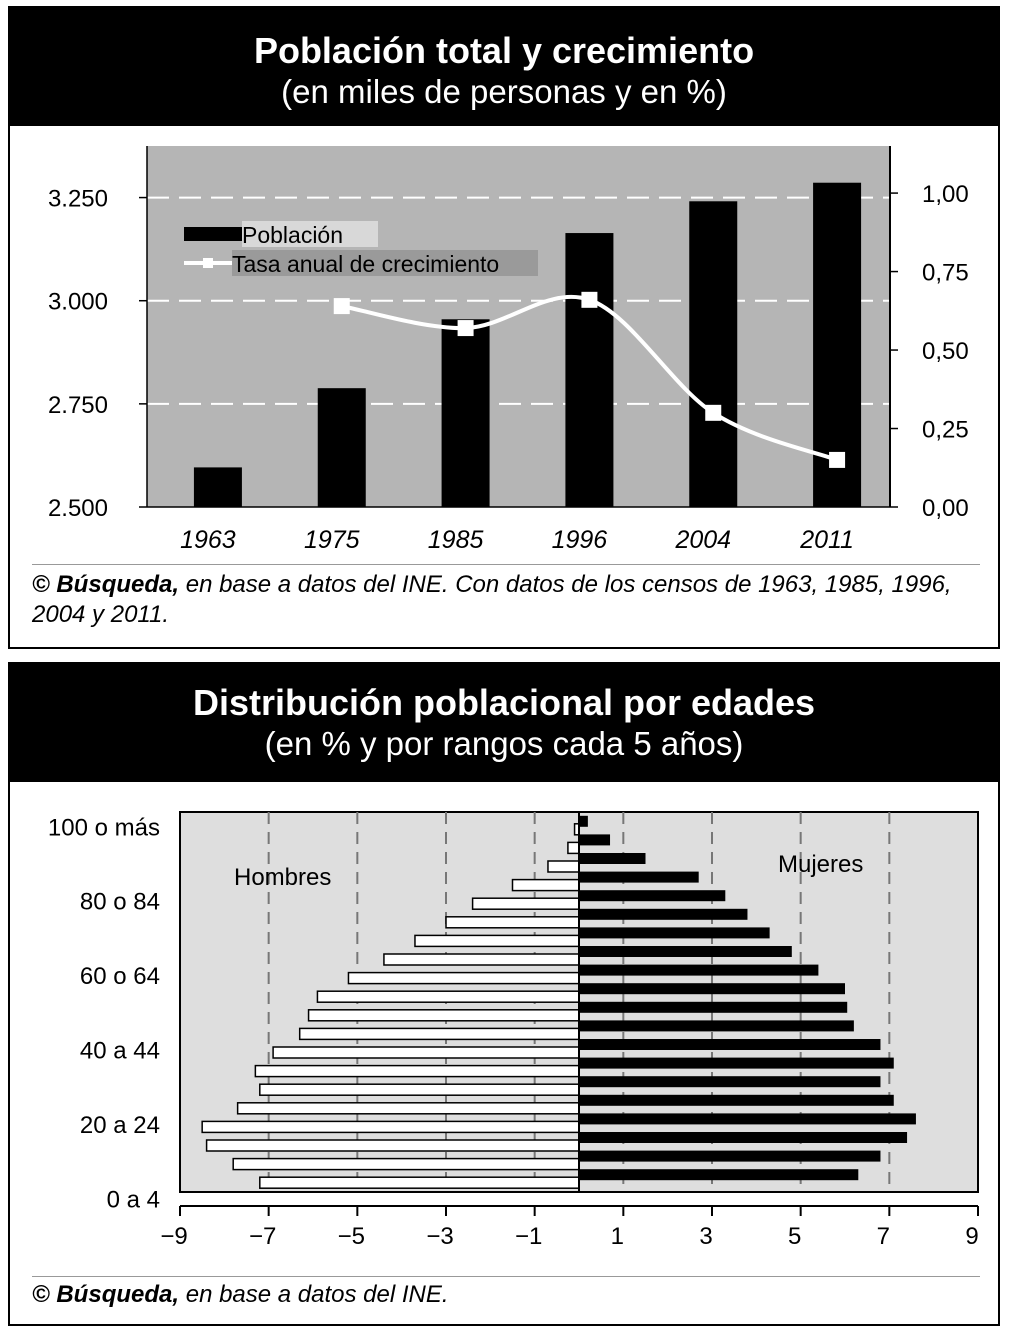 The width and height of the screenshot is (1009, 1330). What do you see at coordinates (208, 263) in the screenshot?
I see `legend-line-marker` at bounding box center [208, 263].